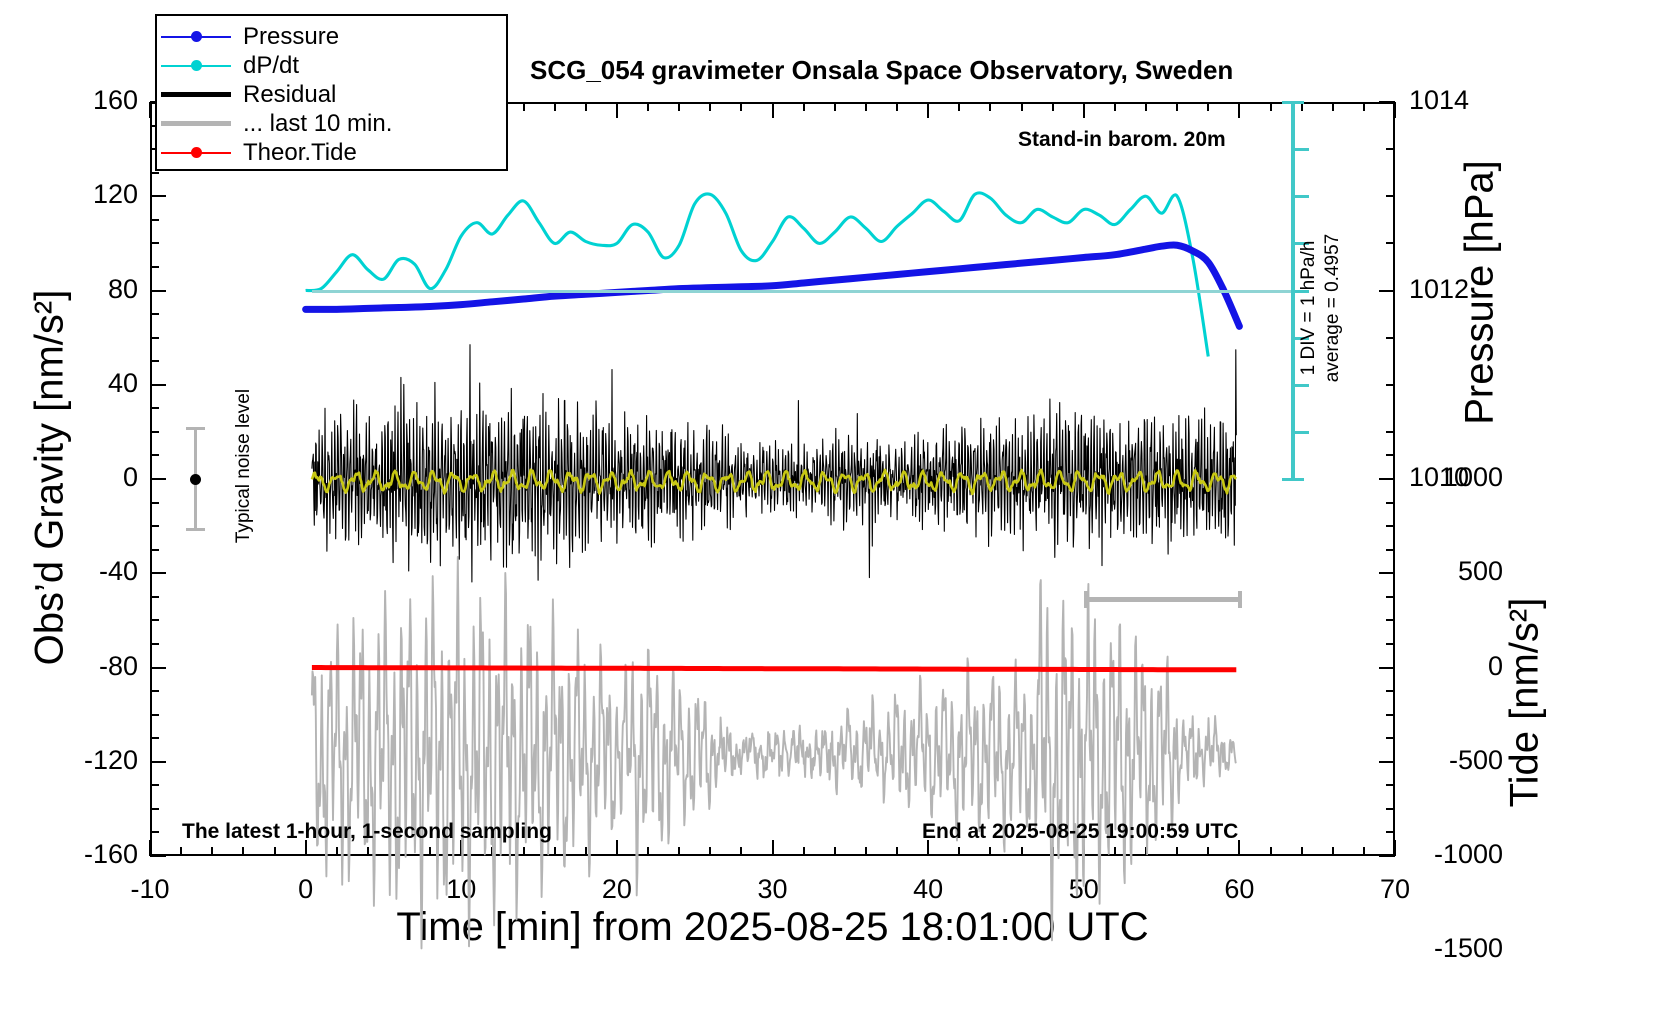 This screenshot has width=1660, height=1020. I want to click on legend-line, so click(196, 94).